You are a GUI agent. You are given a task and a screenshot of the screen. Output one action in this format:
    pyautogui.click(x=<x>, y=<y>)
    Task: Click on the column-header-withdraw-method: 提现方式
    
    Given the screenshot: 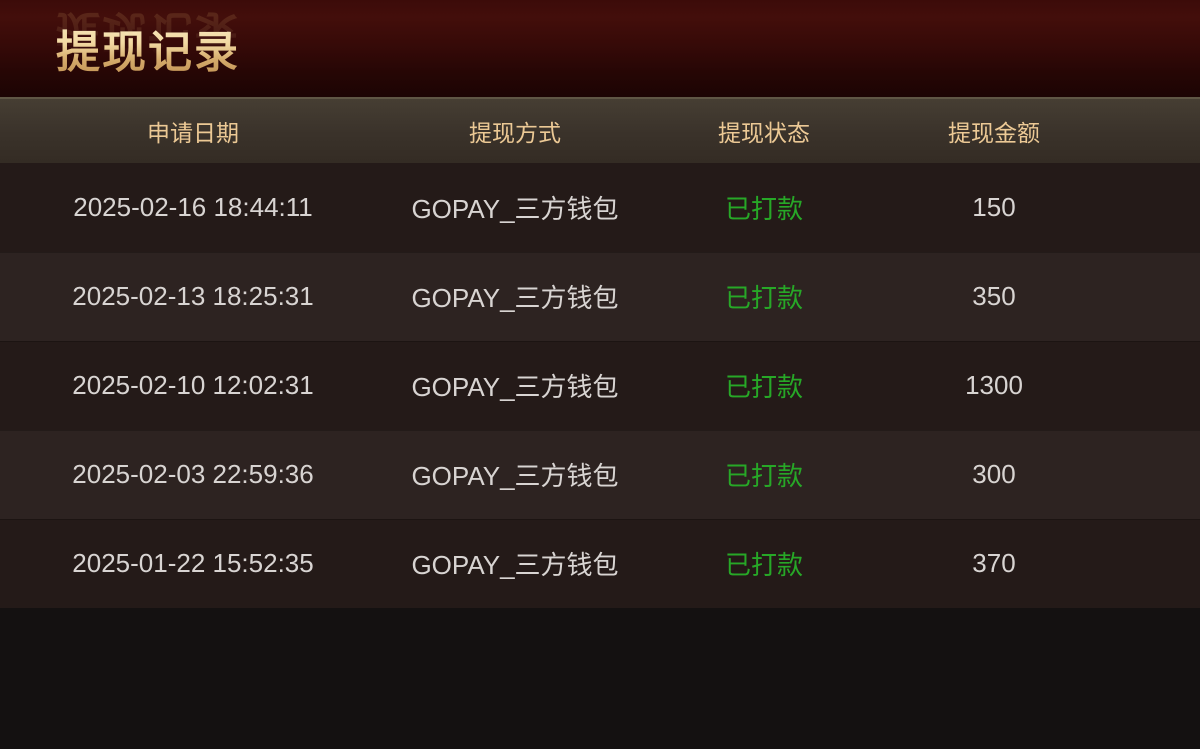 What is the action you would take?
    pyautogui.click(x=515, y=133)
    